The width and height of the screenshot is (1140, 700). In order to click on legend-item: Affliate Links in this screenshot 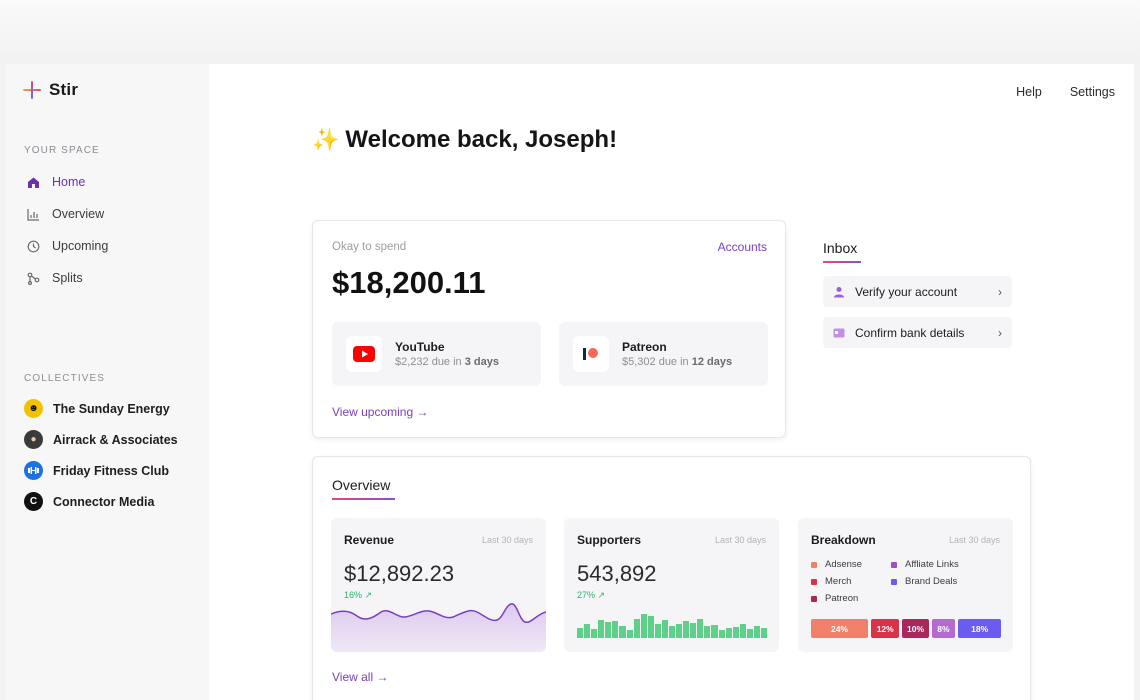, I will do `click(941, 564)`.